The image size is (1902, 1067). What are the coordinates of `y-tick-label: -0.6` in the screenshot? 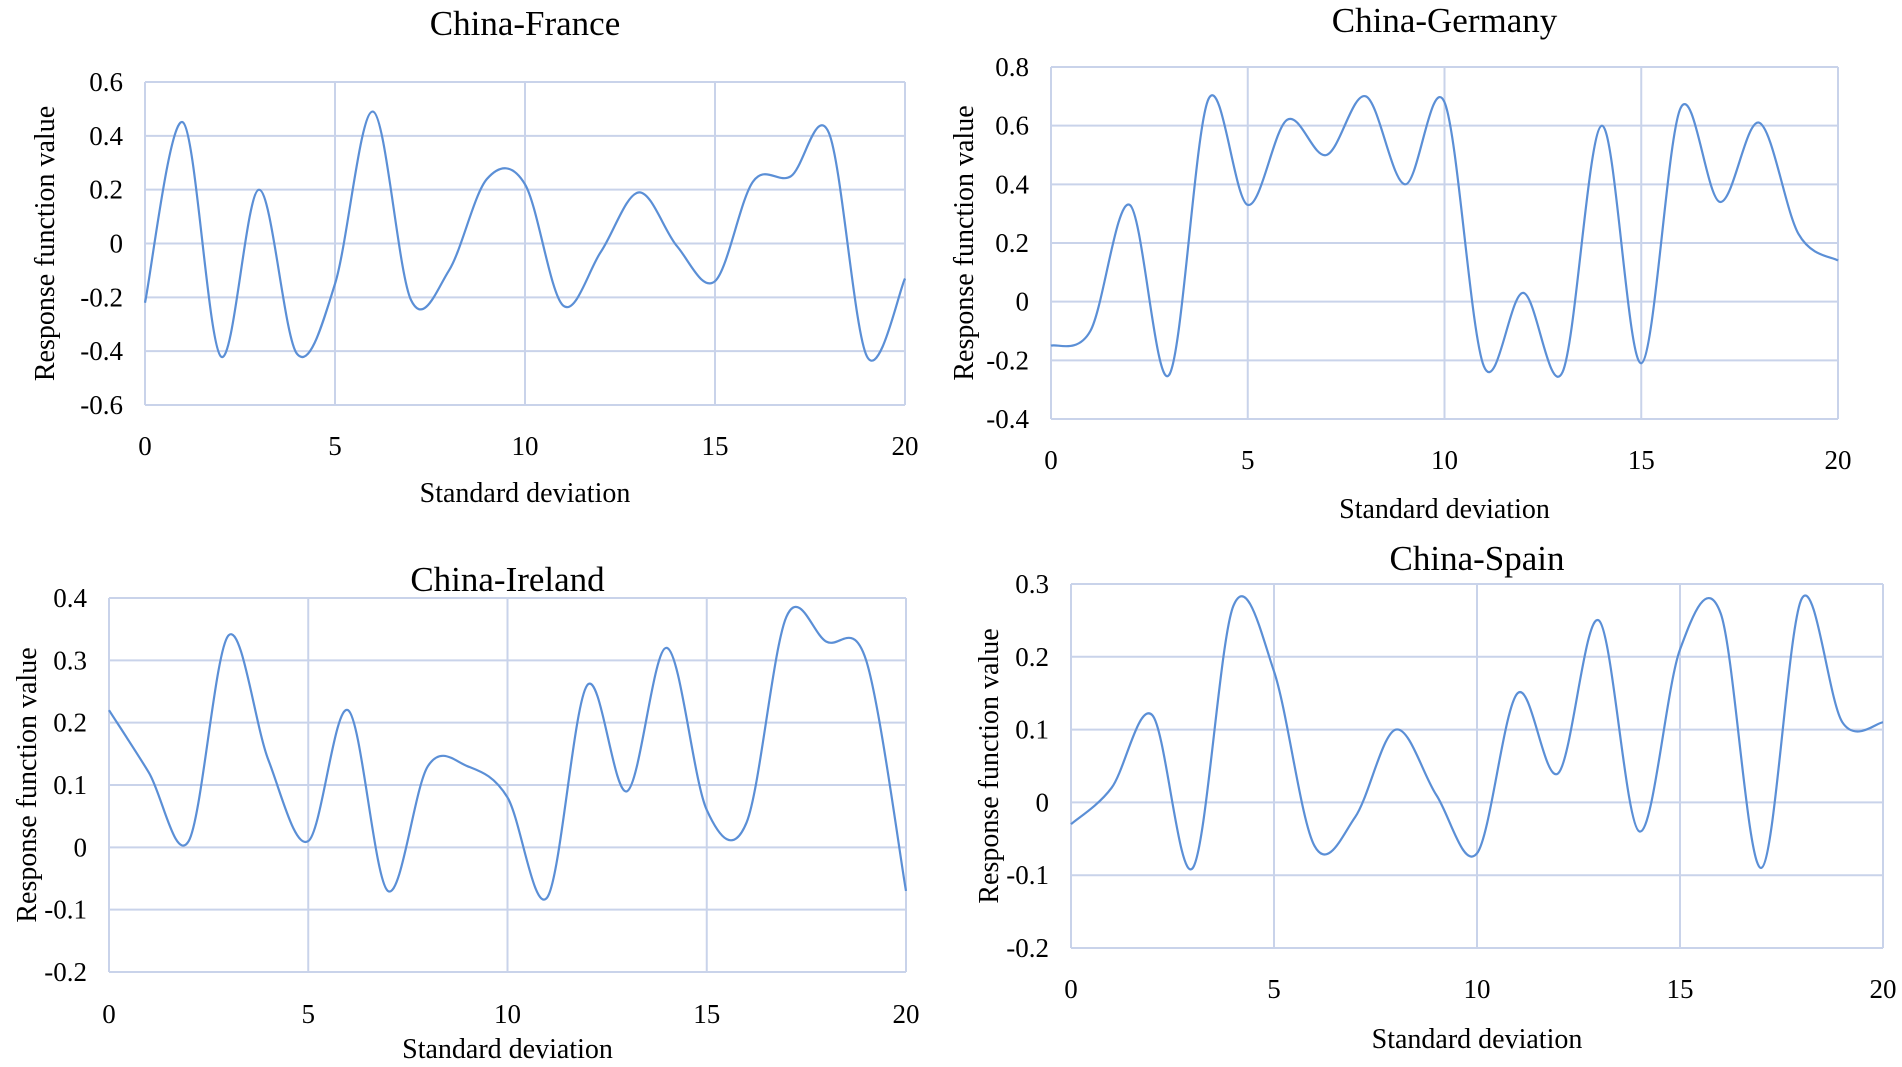 It's located at (101, 405).